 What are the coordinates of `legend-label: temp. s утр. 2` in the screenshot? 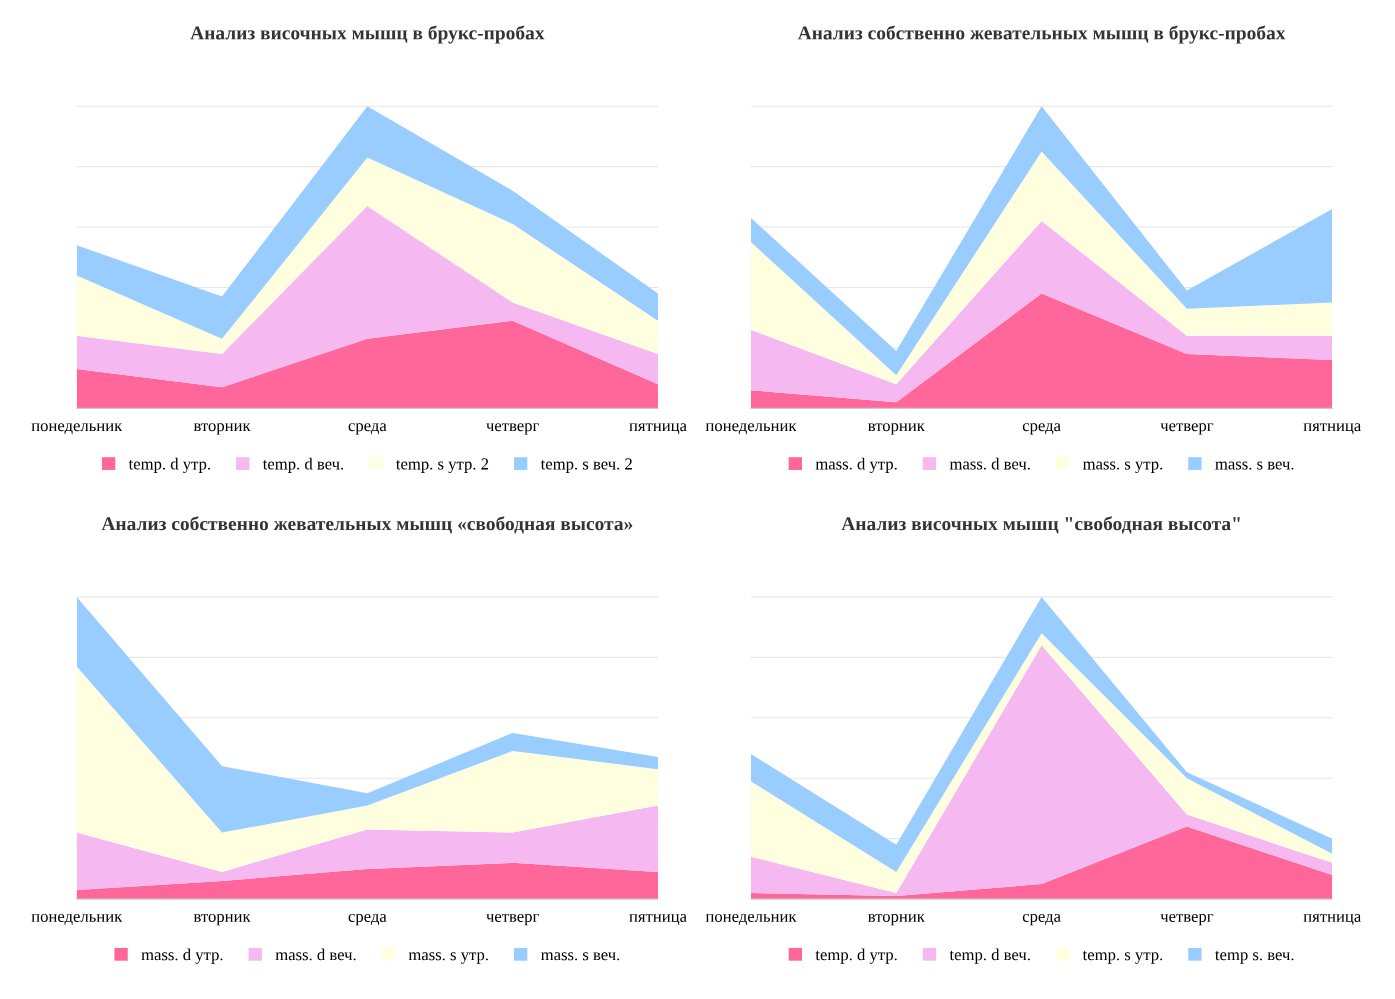 It's located at (442, 465).